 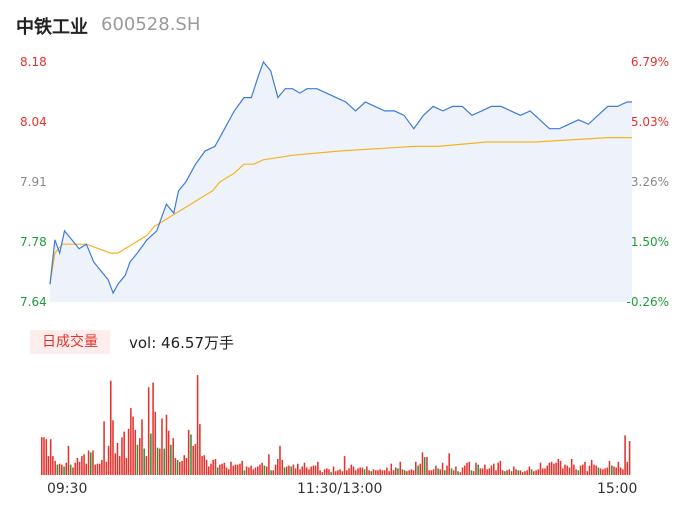 I want to click on price-tick-label: 8.18, so click(x=33, y=62).